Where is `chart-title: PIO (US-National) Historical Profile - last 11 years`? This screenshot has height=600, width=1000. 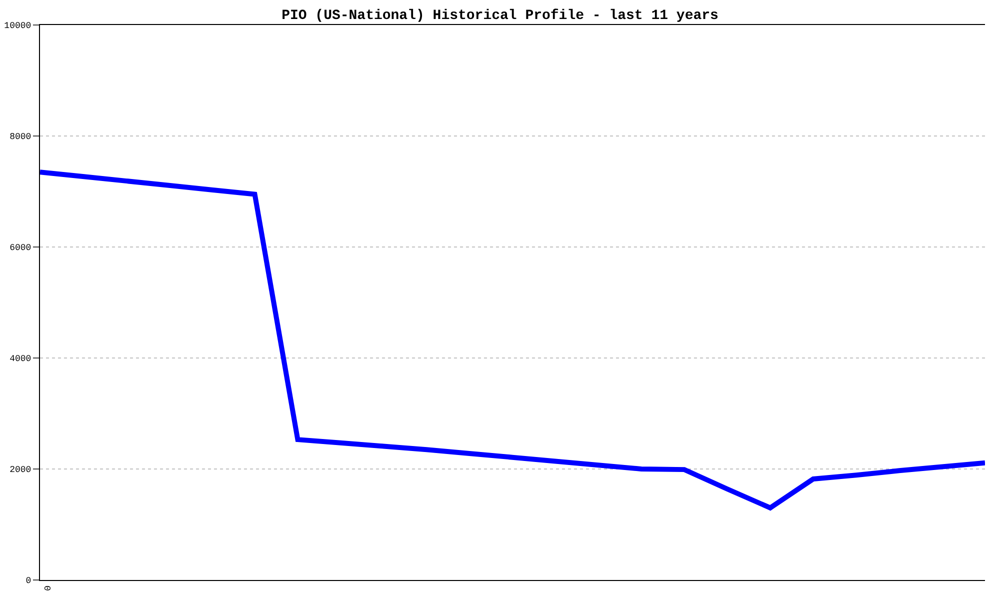
chart-title: PIO (US-National) Historical Profile - last 11 years is located at coordinates (500, 16).